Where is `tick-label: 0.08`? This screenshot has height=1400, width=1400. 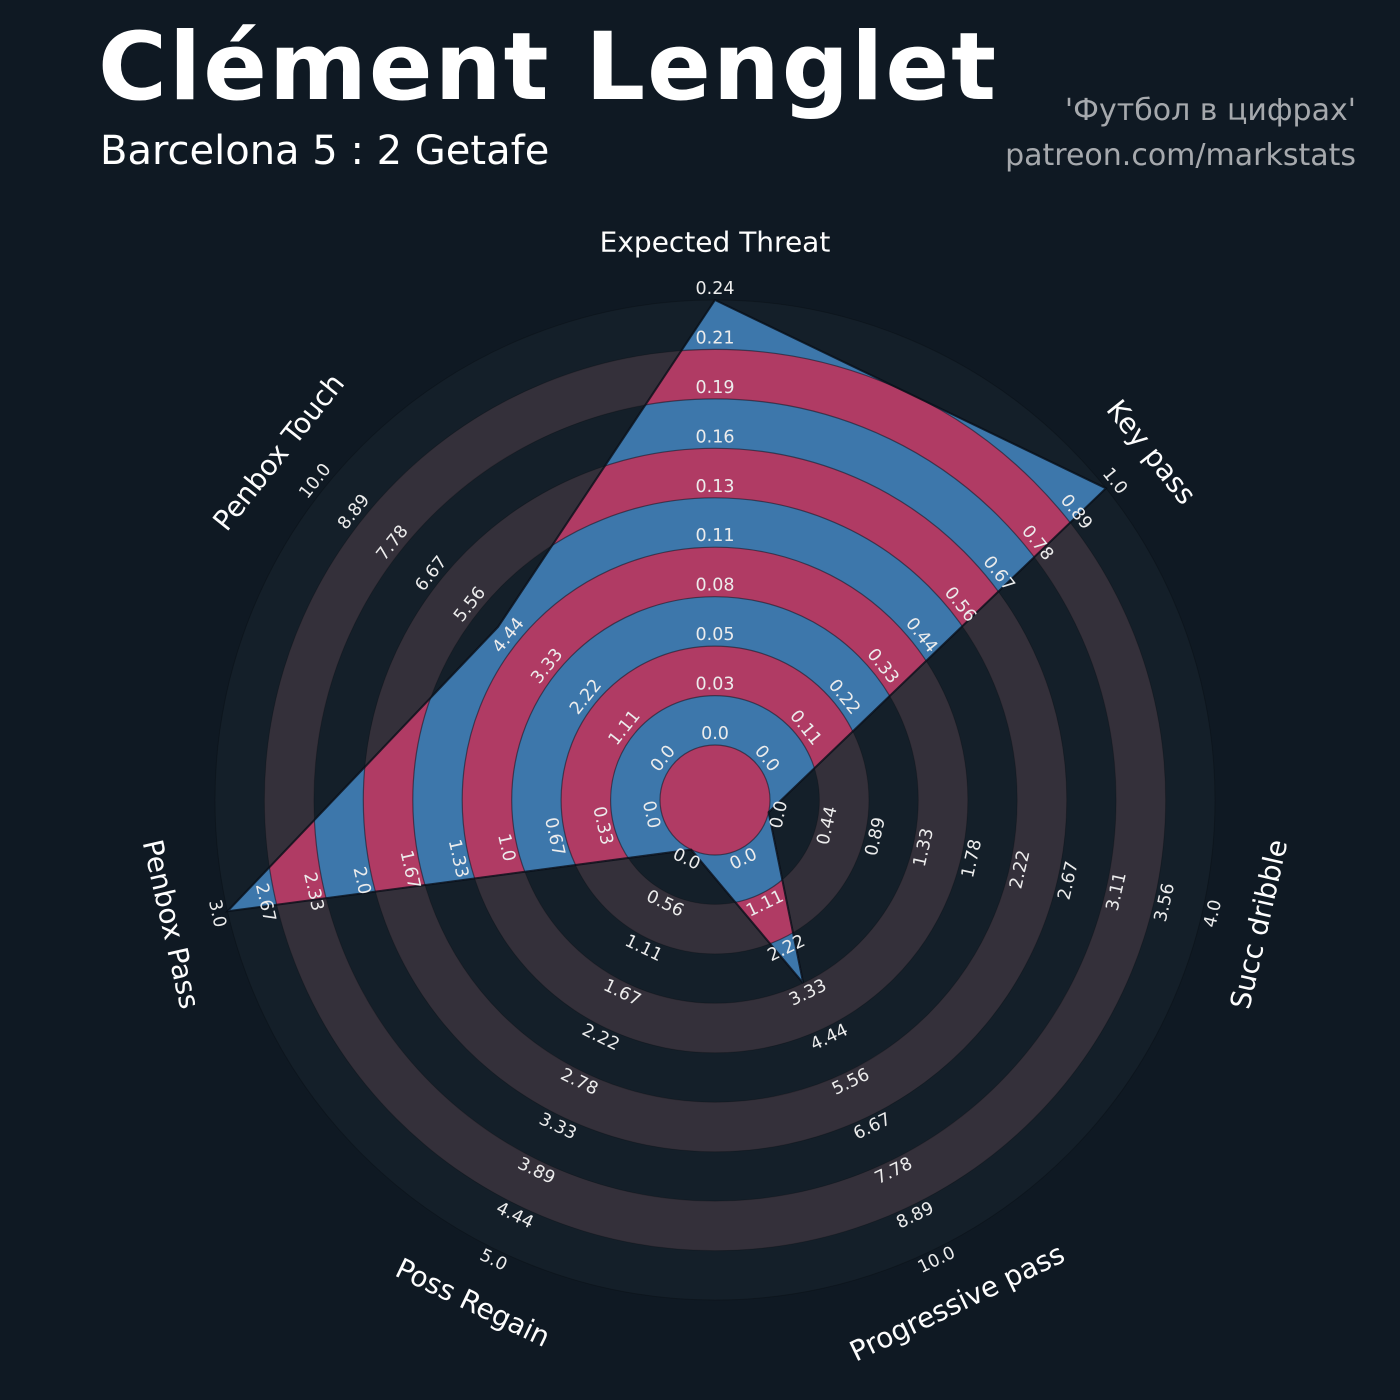 tick-label: 0.08 is located at coordinates (715, 586).